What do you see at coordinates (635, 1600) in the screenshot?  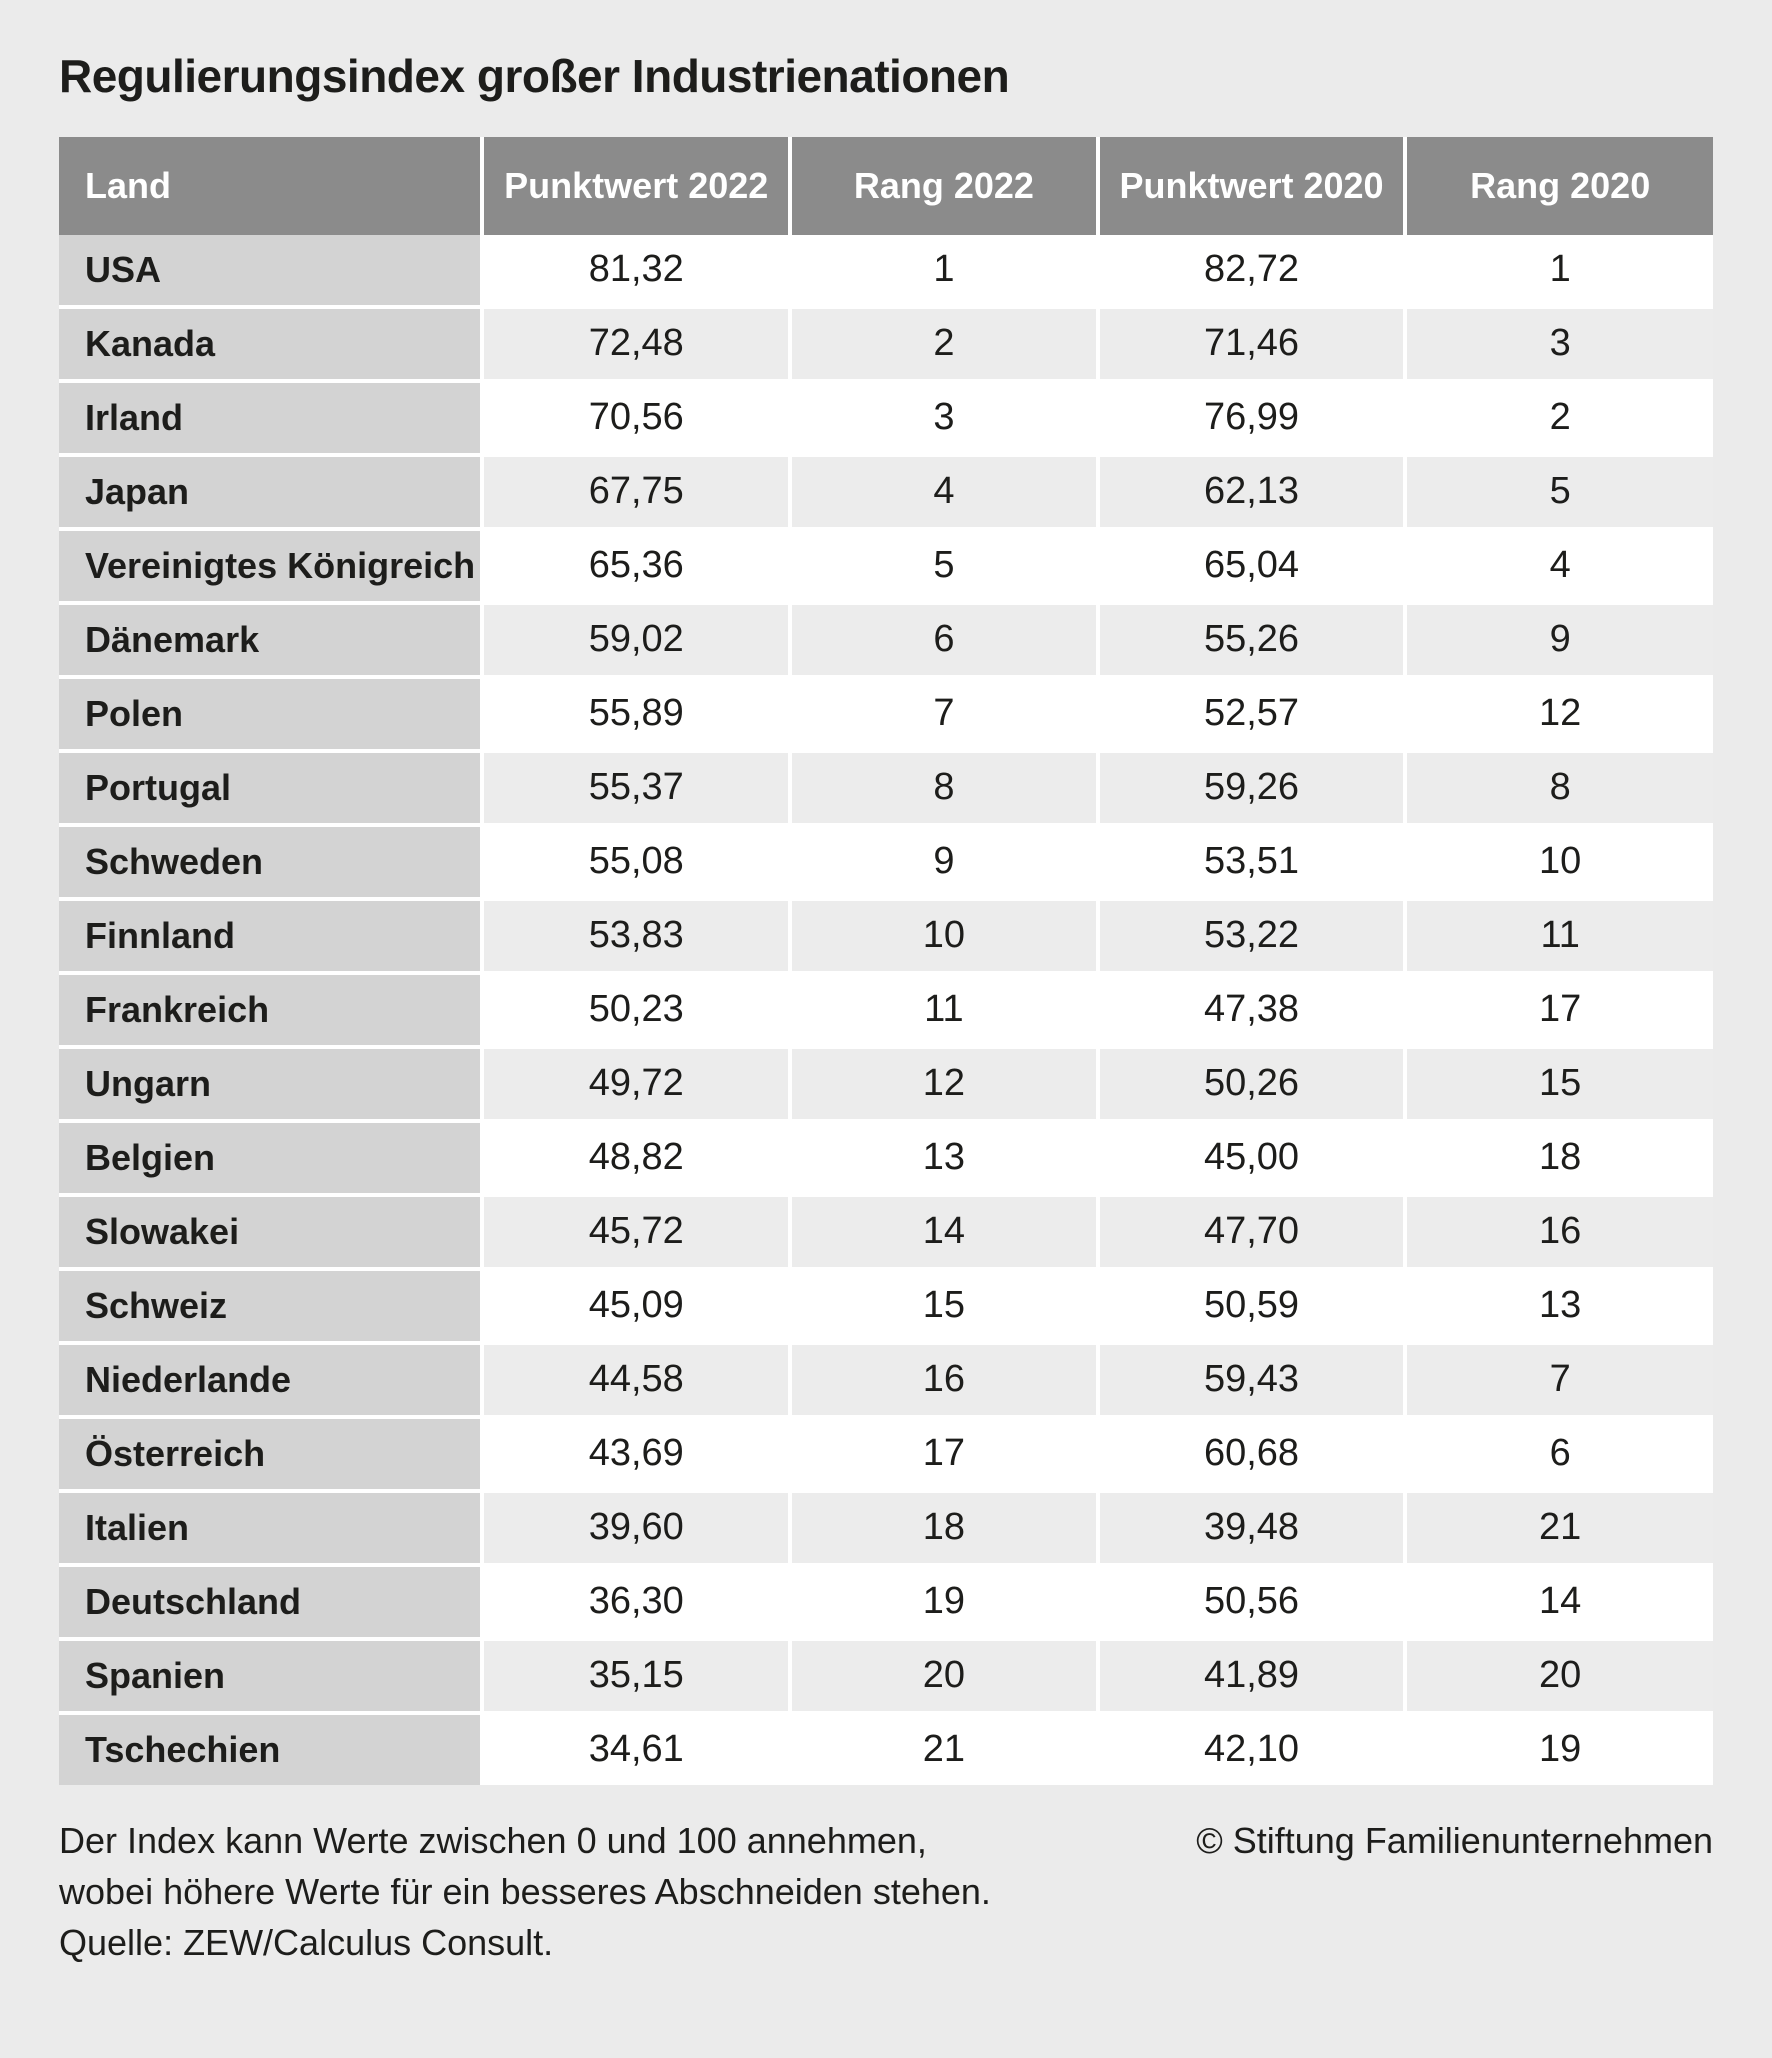 I see `punktwert-2022-cell: 36,30` at bounding box center [635, 1600].